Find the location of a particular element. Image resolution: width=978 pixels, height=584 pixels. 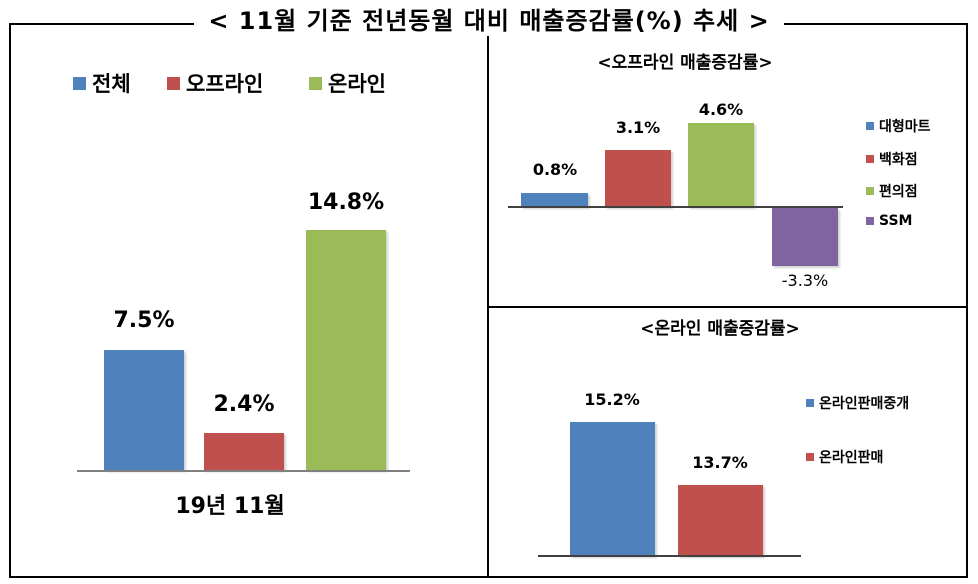

legend-item-department-store: 백화점 is located at coordinates (892, 159).